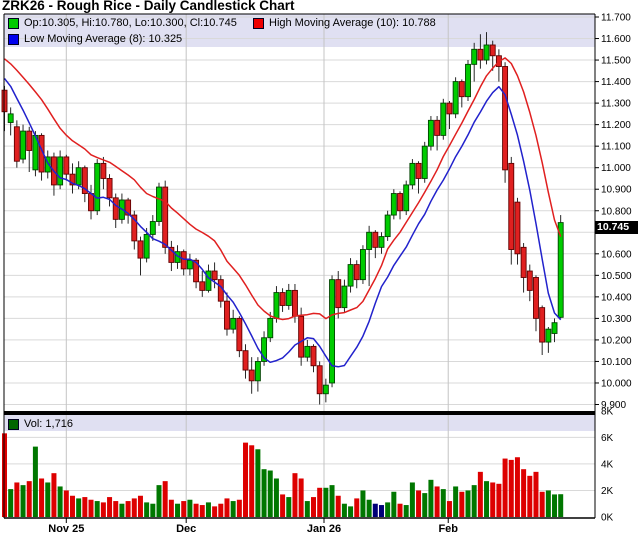  I want to click on price-tick-label: 10.500, so click(616, 276).